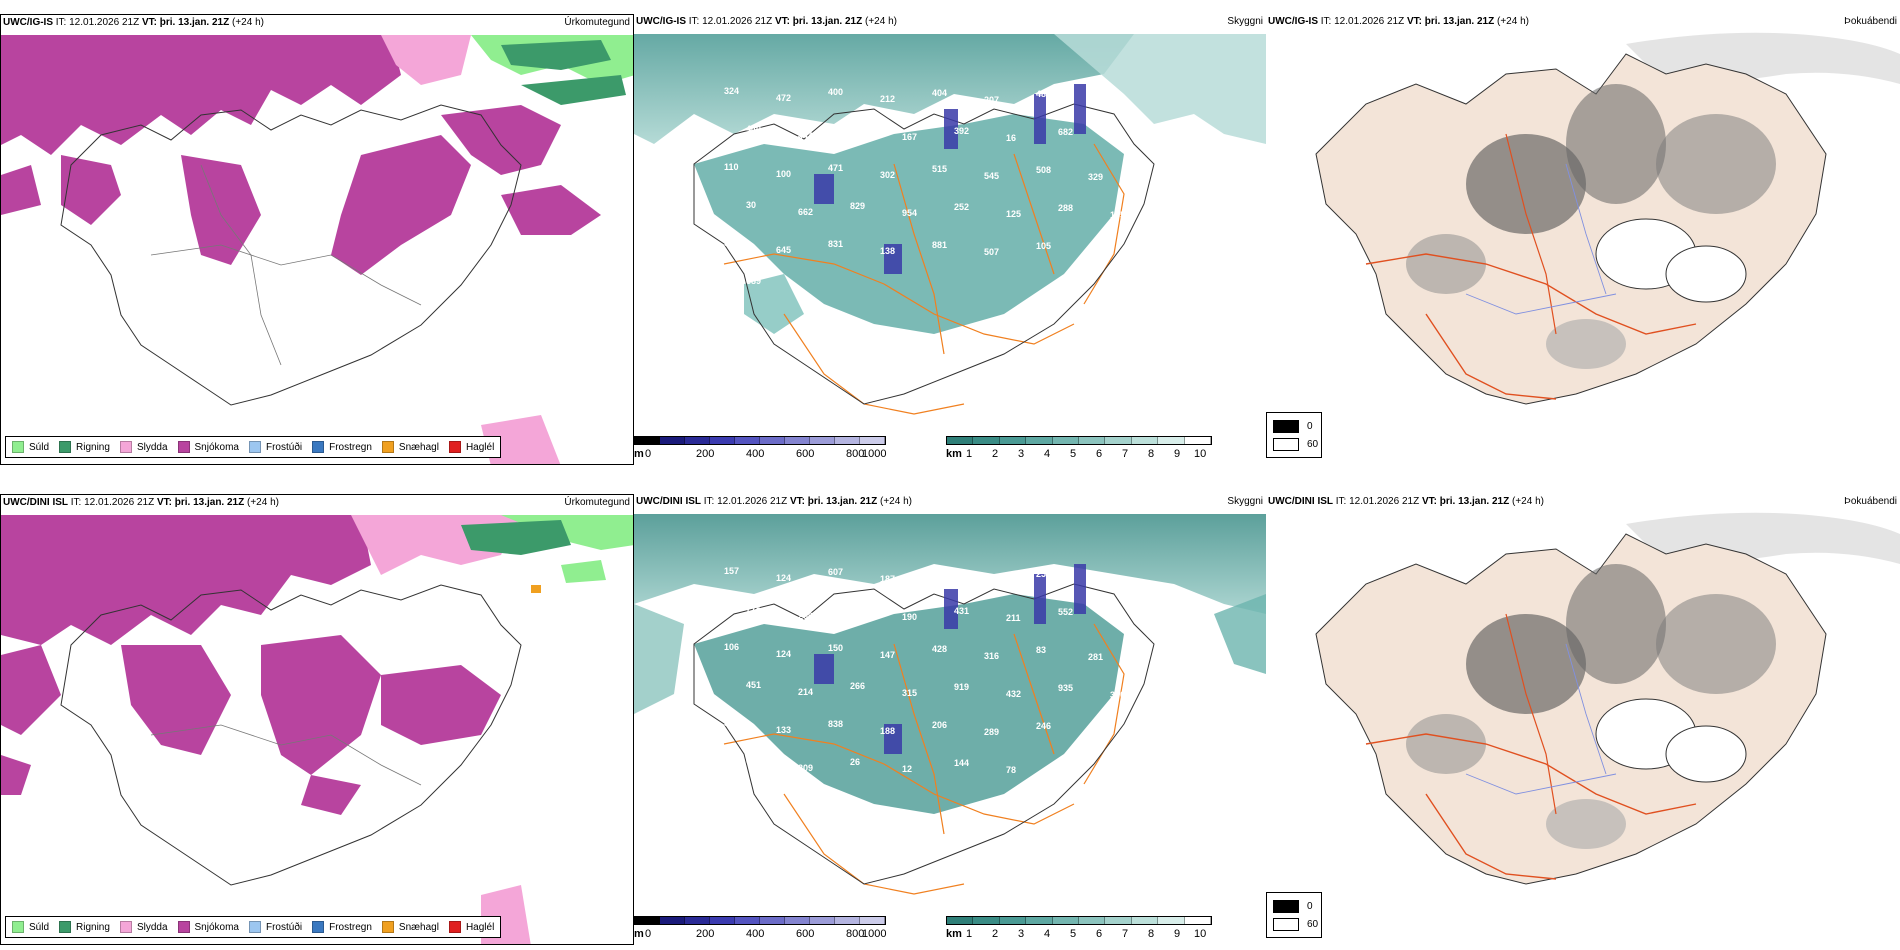 The image size is (1900, 950). What do you see at coordinates (855, 454) in the screenshot?
I see `height-tick: 800` at bounding box center [855, 454].